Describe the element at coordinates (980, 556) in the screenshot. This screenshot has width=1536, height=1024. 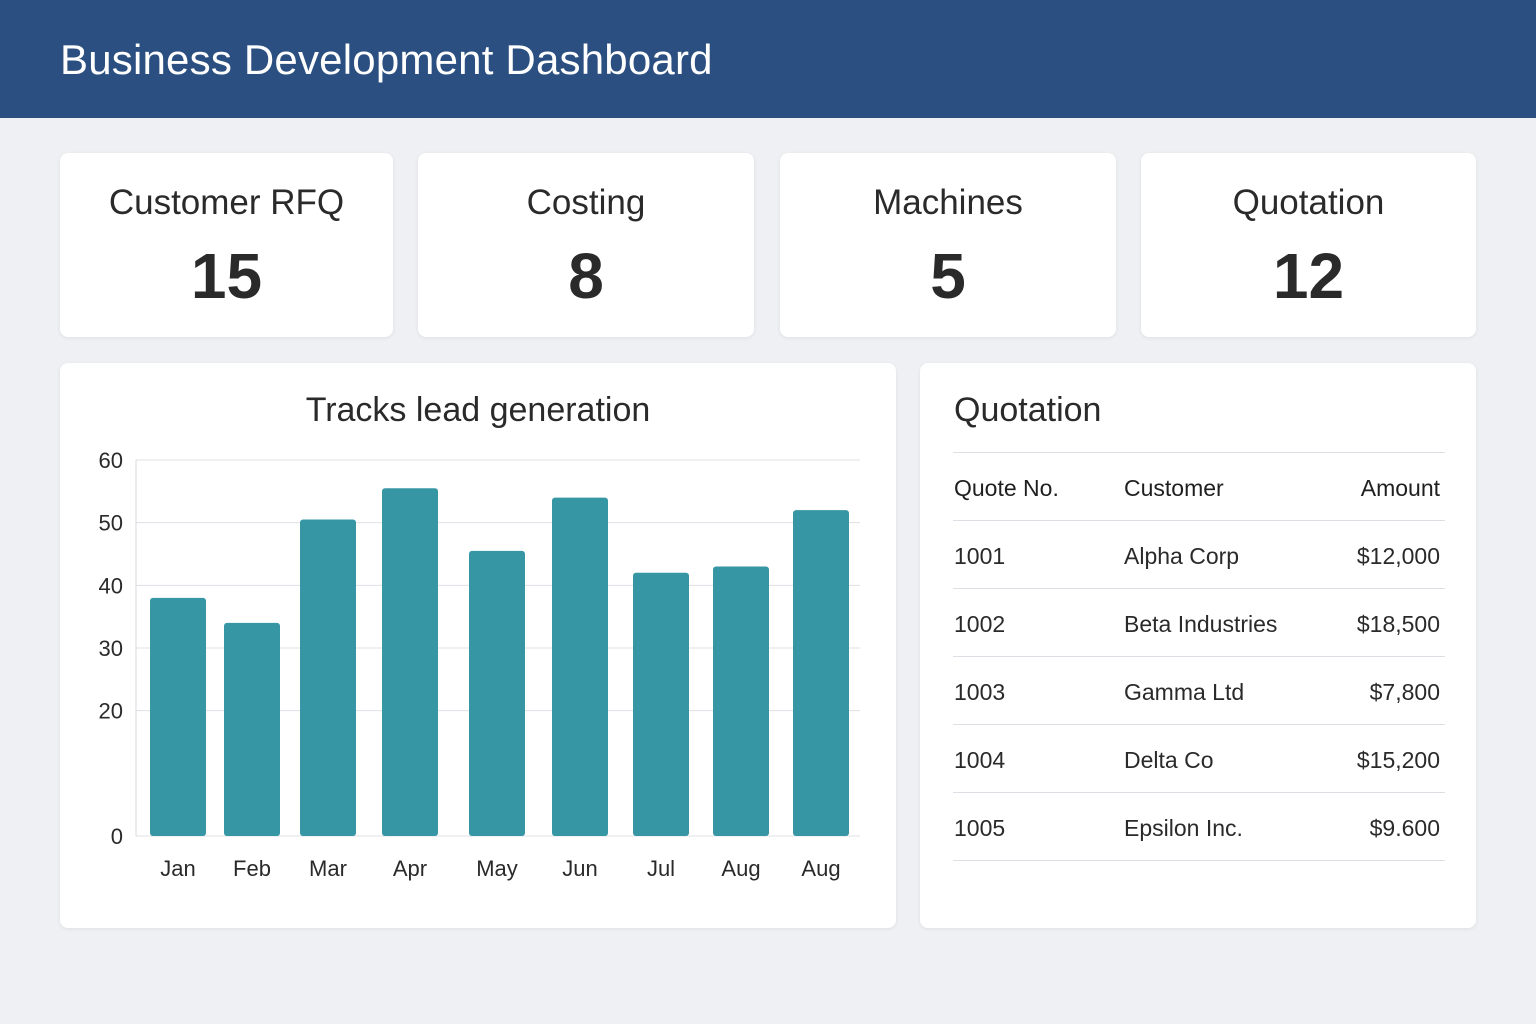
I see `quote-number: 1001` at that location.